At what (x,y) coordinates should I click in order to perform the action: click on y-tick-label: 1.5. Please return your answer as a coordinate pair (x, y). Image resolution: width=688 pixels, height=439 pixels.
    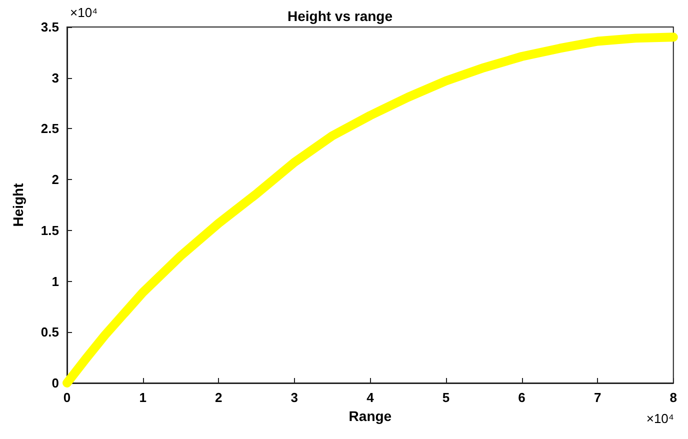
    Looking at the image, I should click on (49, 230).